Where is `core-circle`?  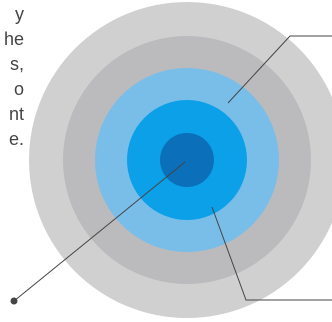 core-circle is located at coordinates (187, 160).